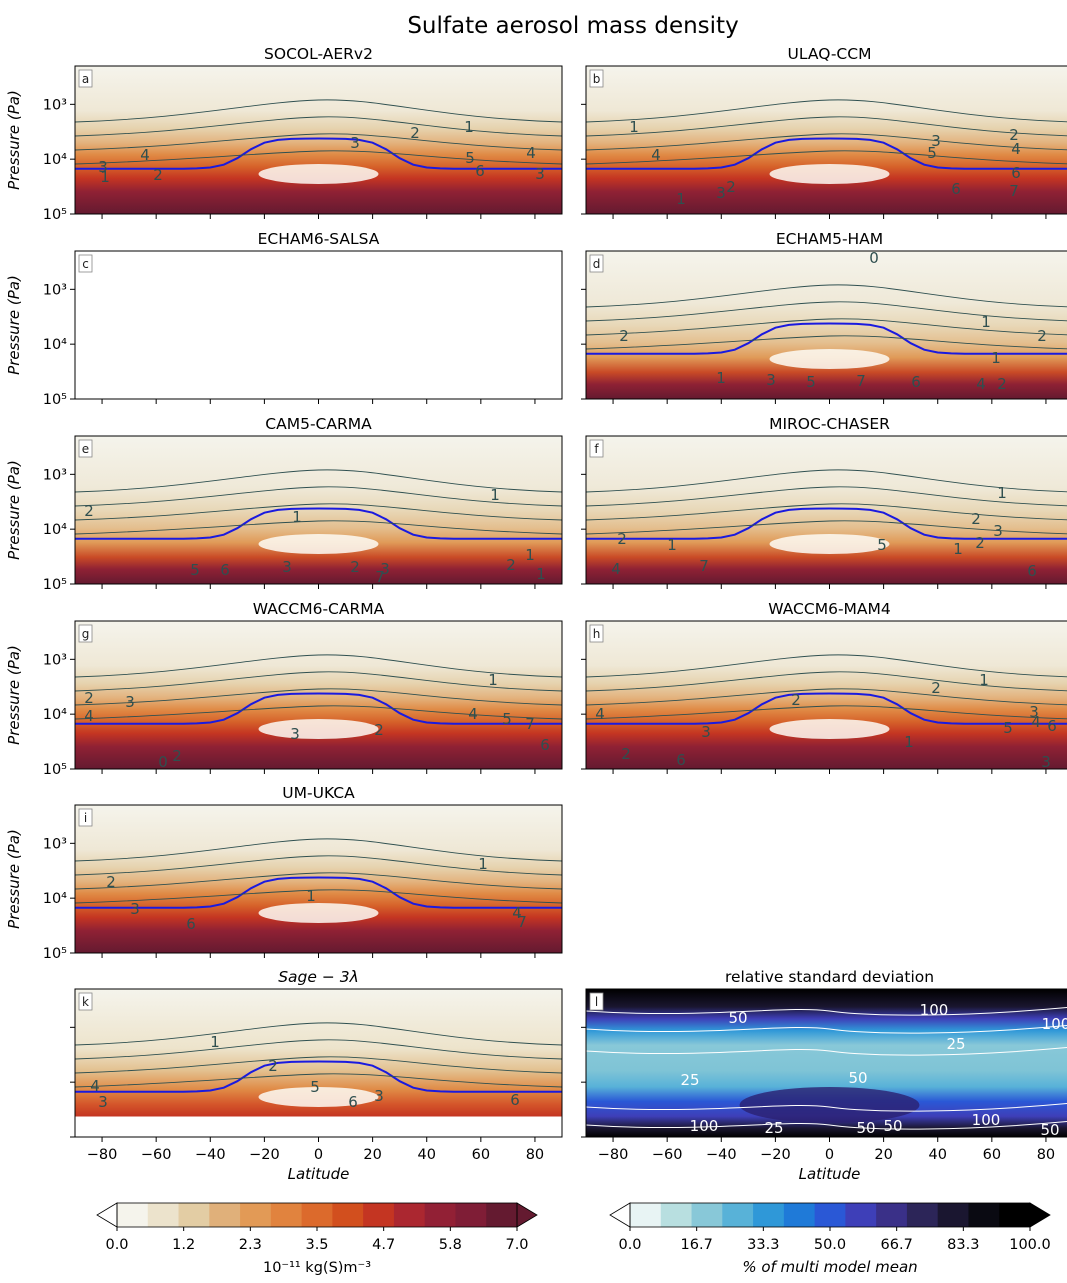 The height and width of the screenshot is (1283, 1067). What do you see at coordinates (264, 1155) in the screenshot?
I see `x-tick-label: −20` at bounding box center [264, 1155].